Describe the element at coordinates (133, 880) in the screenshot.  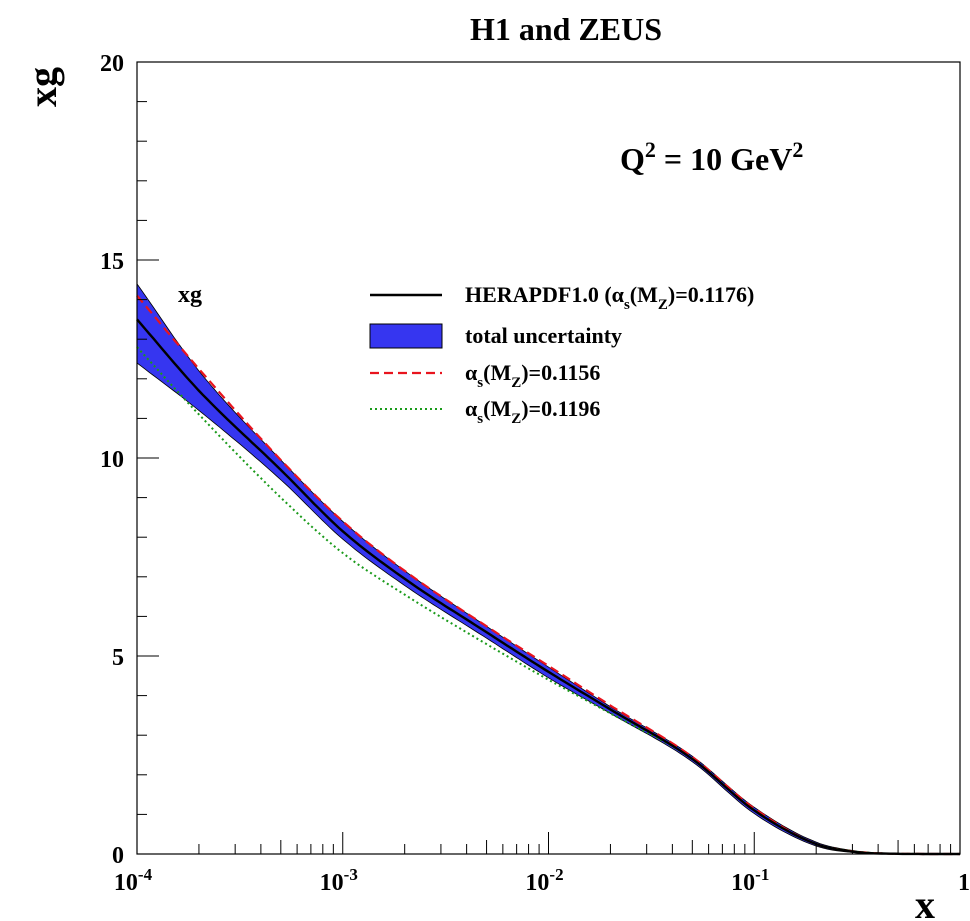
I see `x-tick-label: 10⁻⁴` at that location.